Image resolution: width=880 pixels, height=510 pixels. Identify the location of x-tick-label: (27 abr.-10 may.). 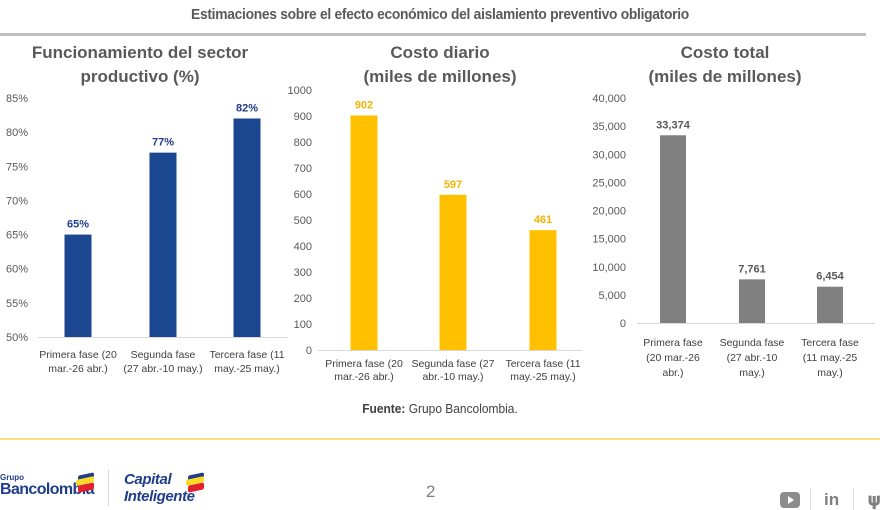
(162, 369).